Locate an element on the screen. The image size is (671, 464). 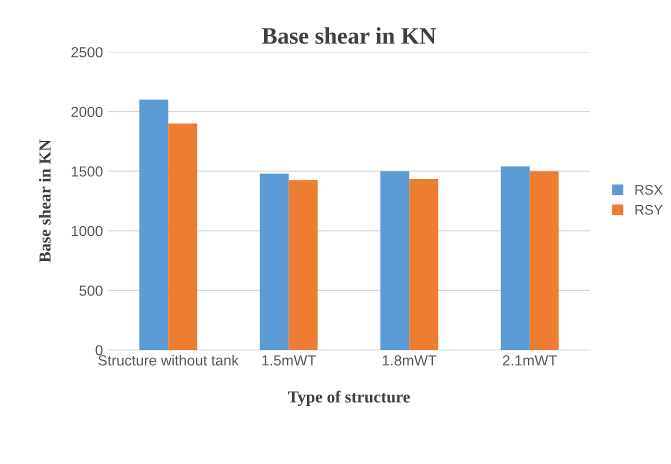
y-tick-label: 1000 is located at coordinates (87, 231).